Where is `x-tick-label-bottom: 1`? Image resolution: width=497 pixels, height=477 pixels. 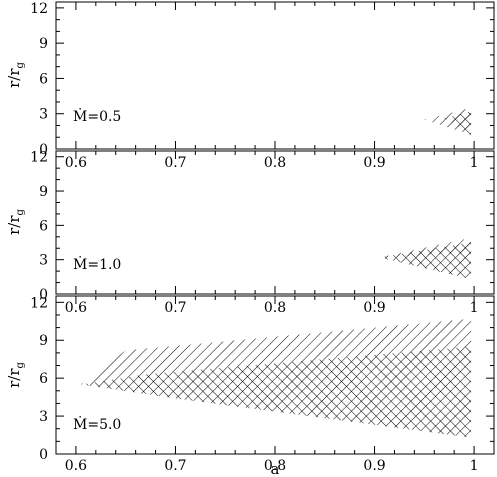 x-tick-label-bottom: 1 is located at coordinates (474, 466).